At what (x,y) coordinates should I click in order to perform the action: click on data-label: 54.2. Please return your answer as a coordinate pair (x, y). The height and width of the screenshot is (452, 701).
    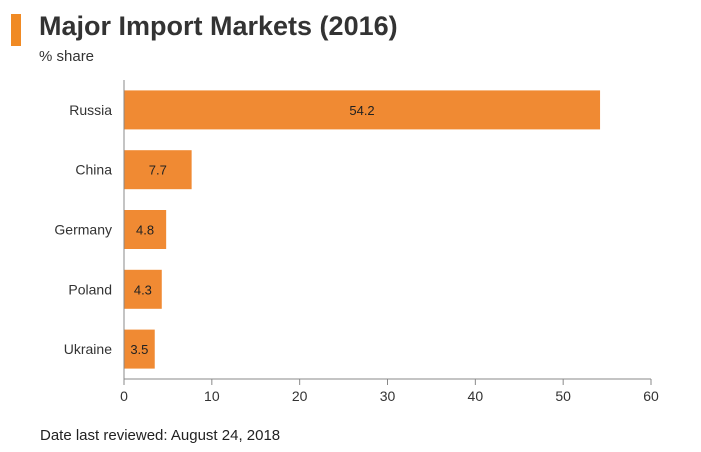
    Looking at the image, I should click on (361, 110).